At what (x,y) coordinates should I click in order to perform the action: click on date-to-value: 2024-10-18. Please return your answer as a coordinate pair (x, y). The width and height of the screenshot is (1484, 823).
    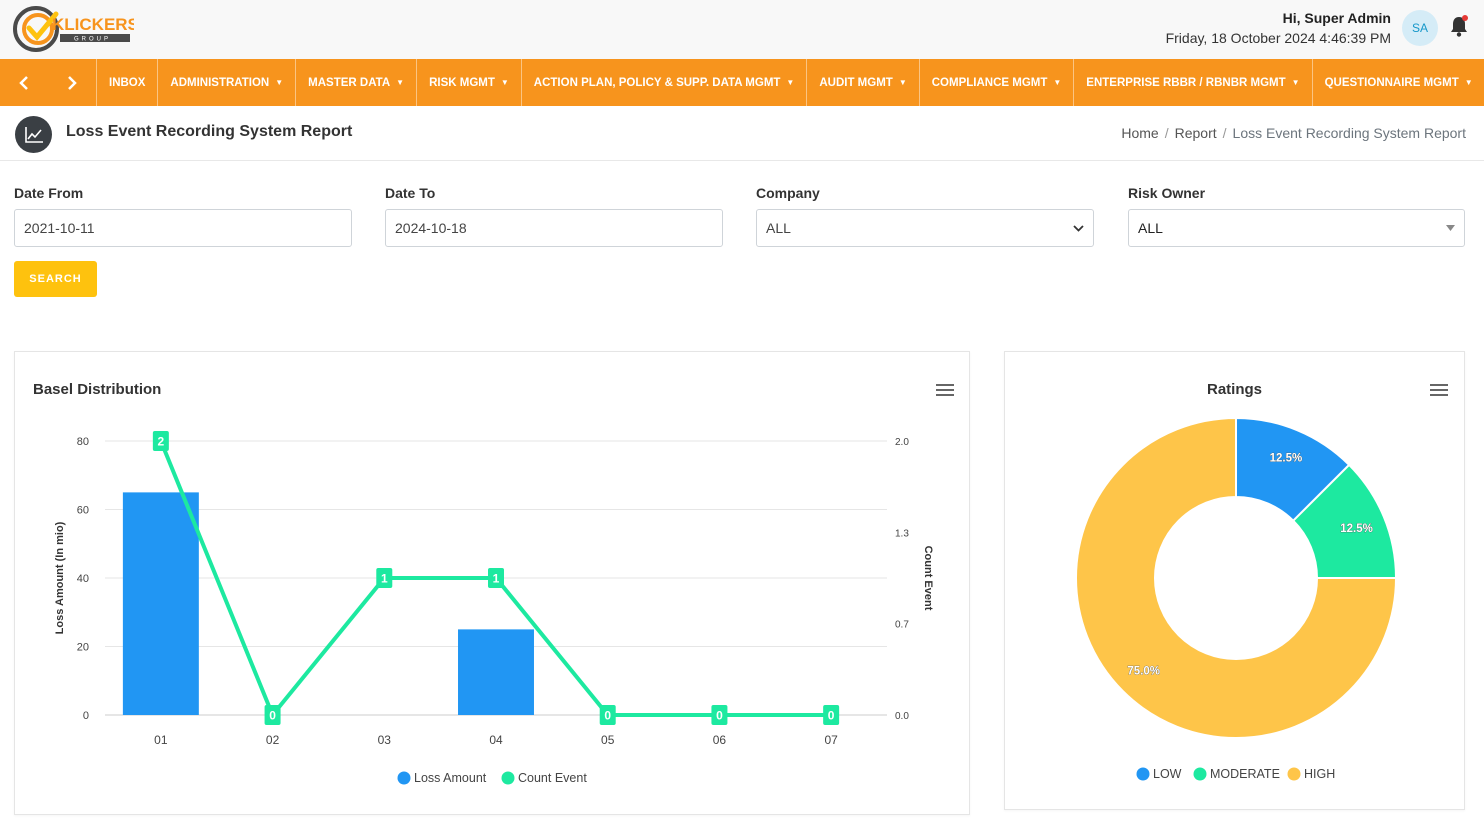
    Looking at the image, I should click on (431, 228).